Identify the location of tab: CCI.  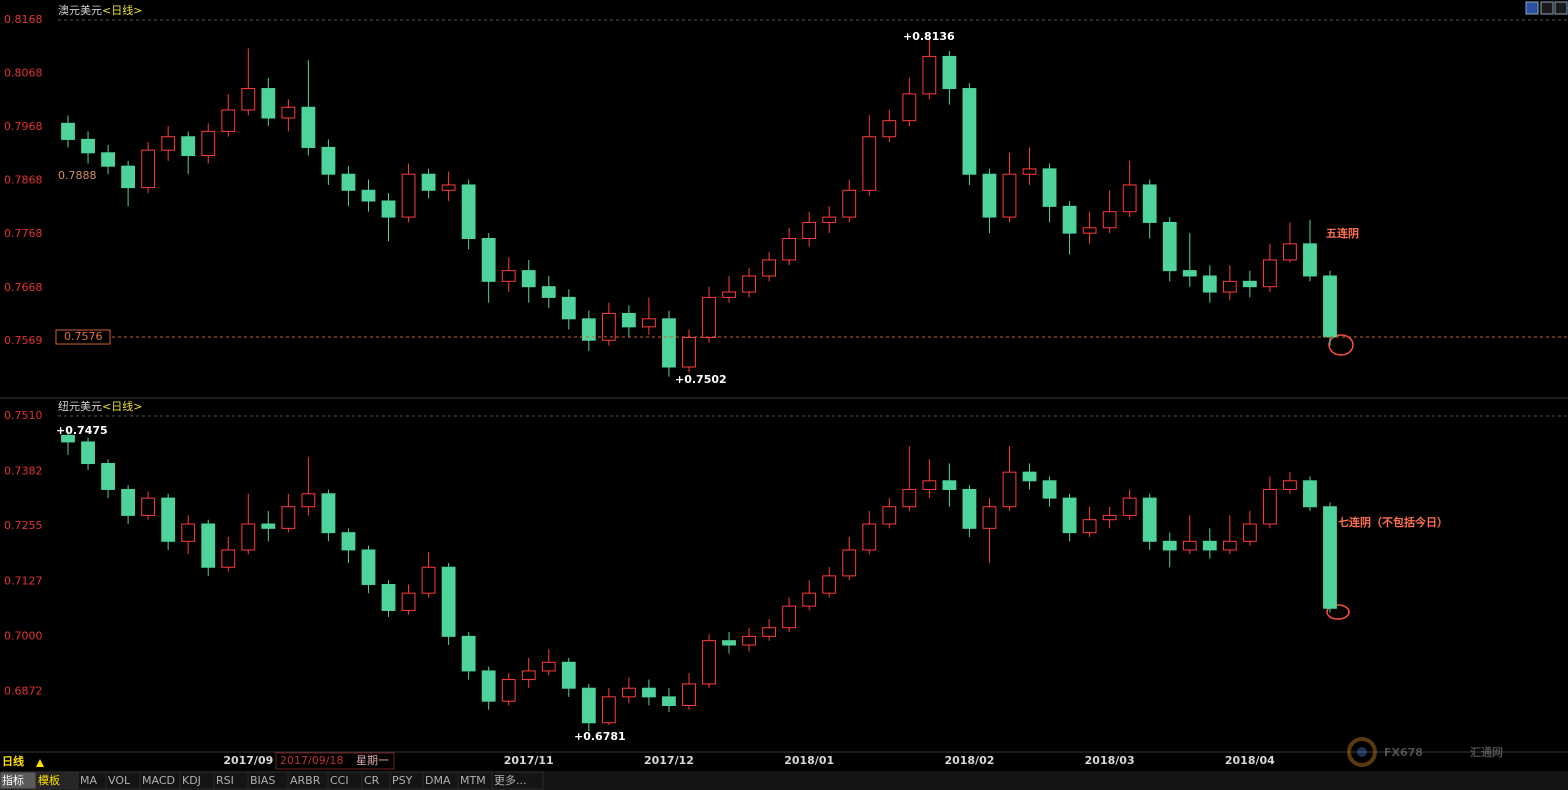
(339, 780).